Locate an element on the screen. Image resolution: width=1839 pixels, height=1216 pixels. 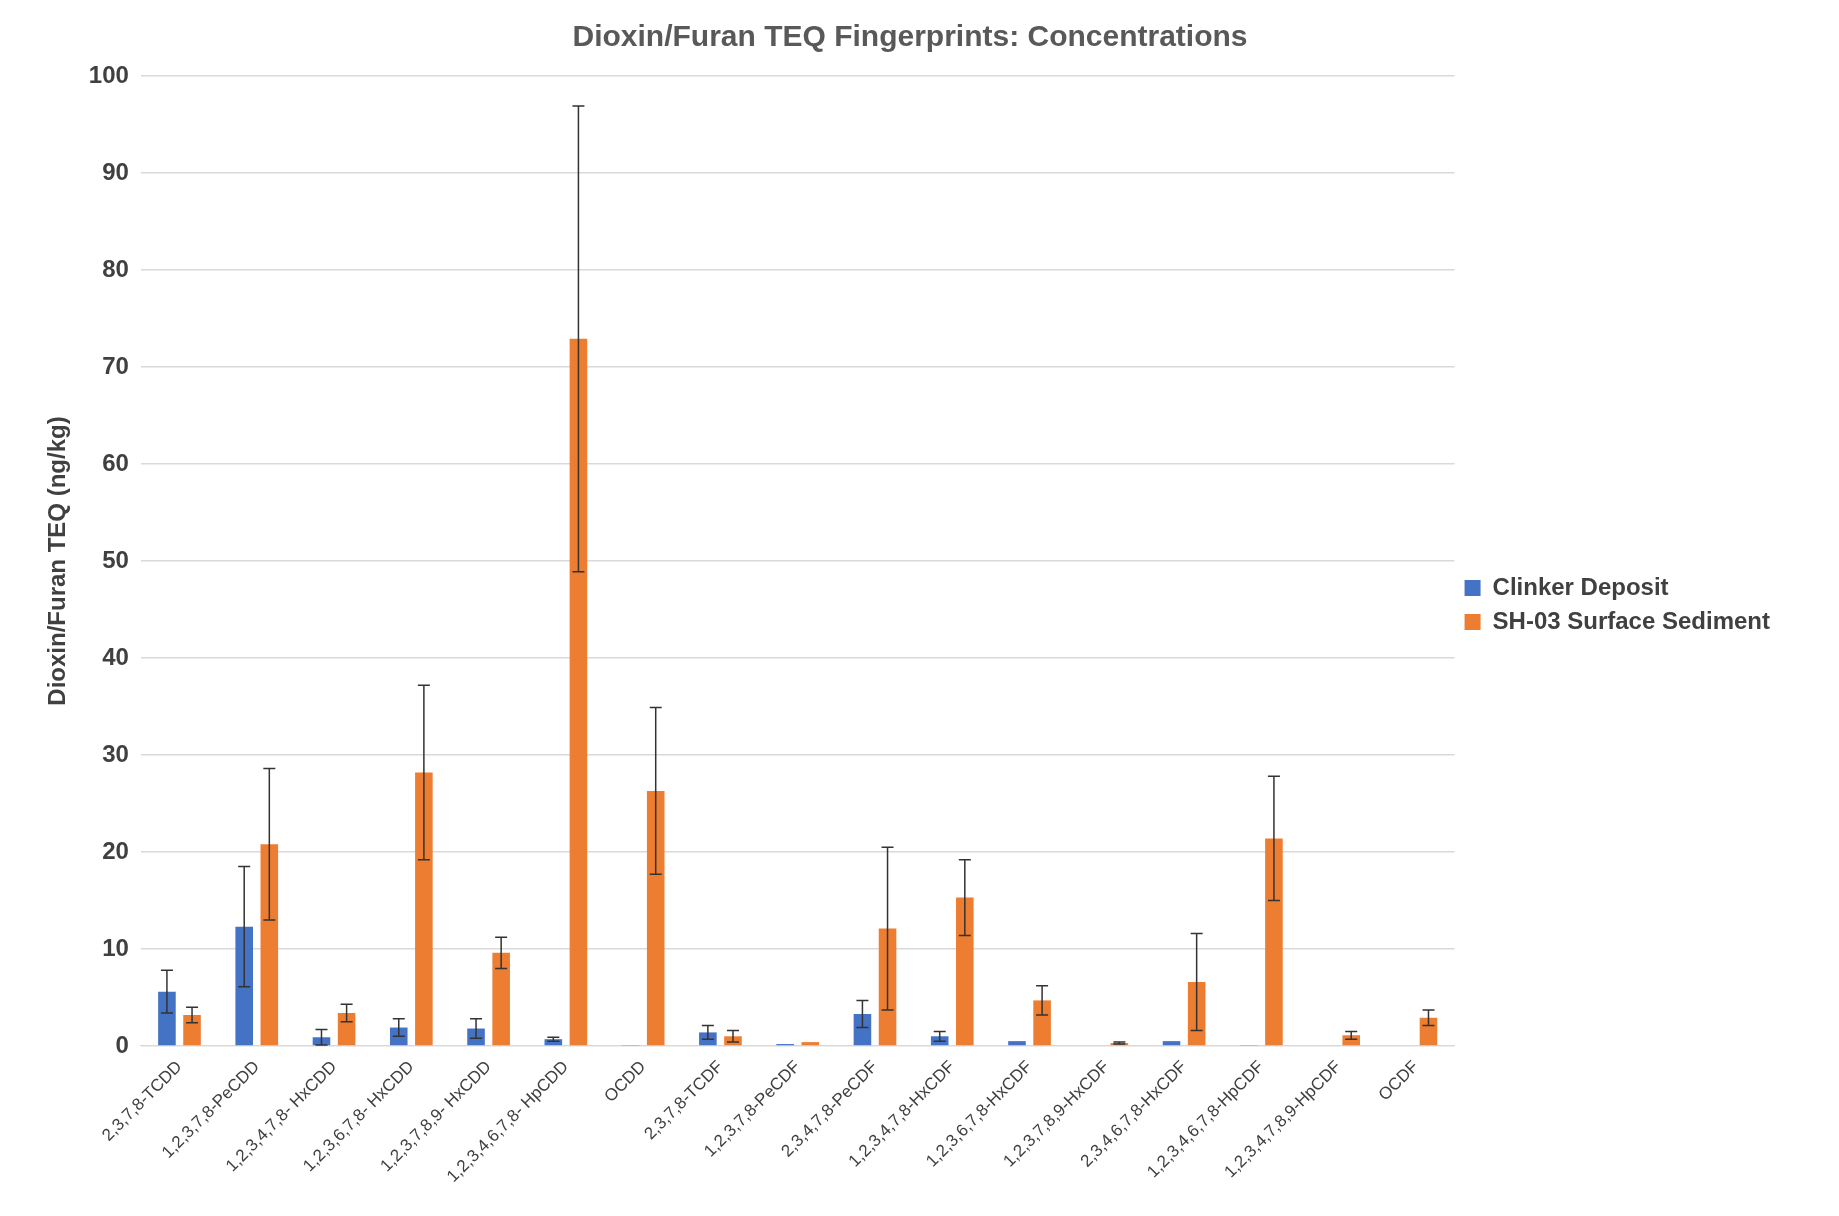
legend-label: SH-03 Surface Sediment is located at coordinates (1631, 620).